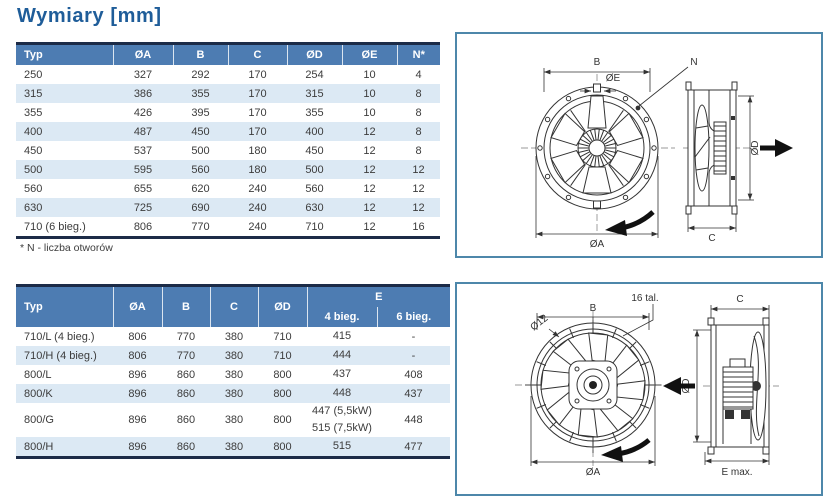  Describe the element at coordinates (314, 74) in the screenshot. I see `value-cell: 254` at that location.